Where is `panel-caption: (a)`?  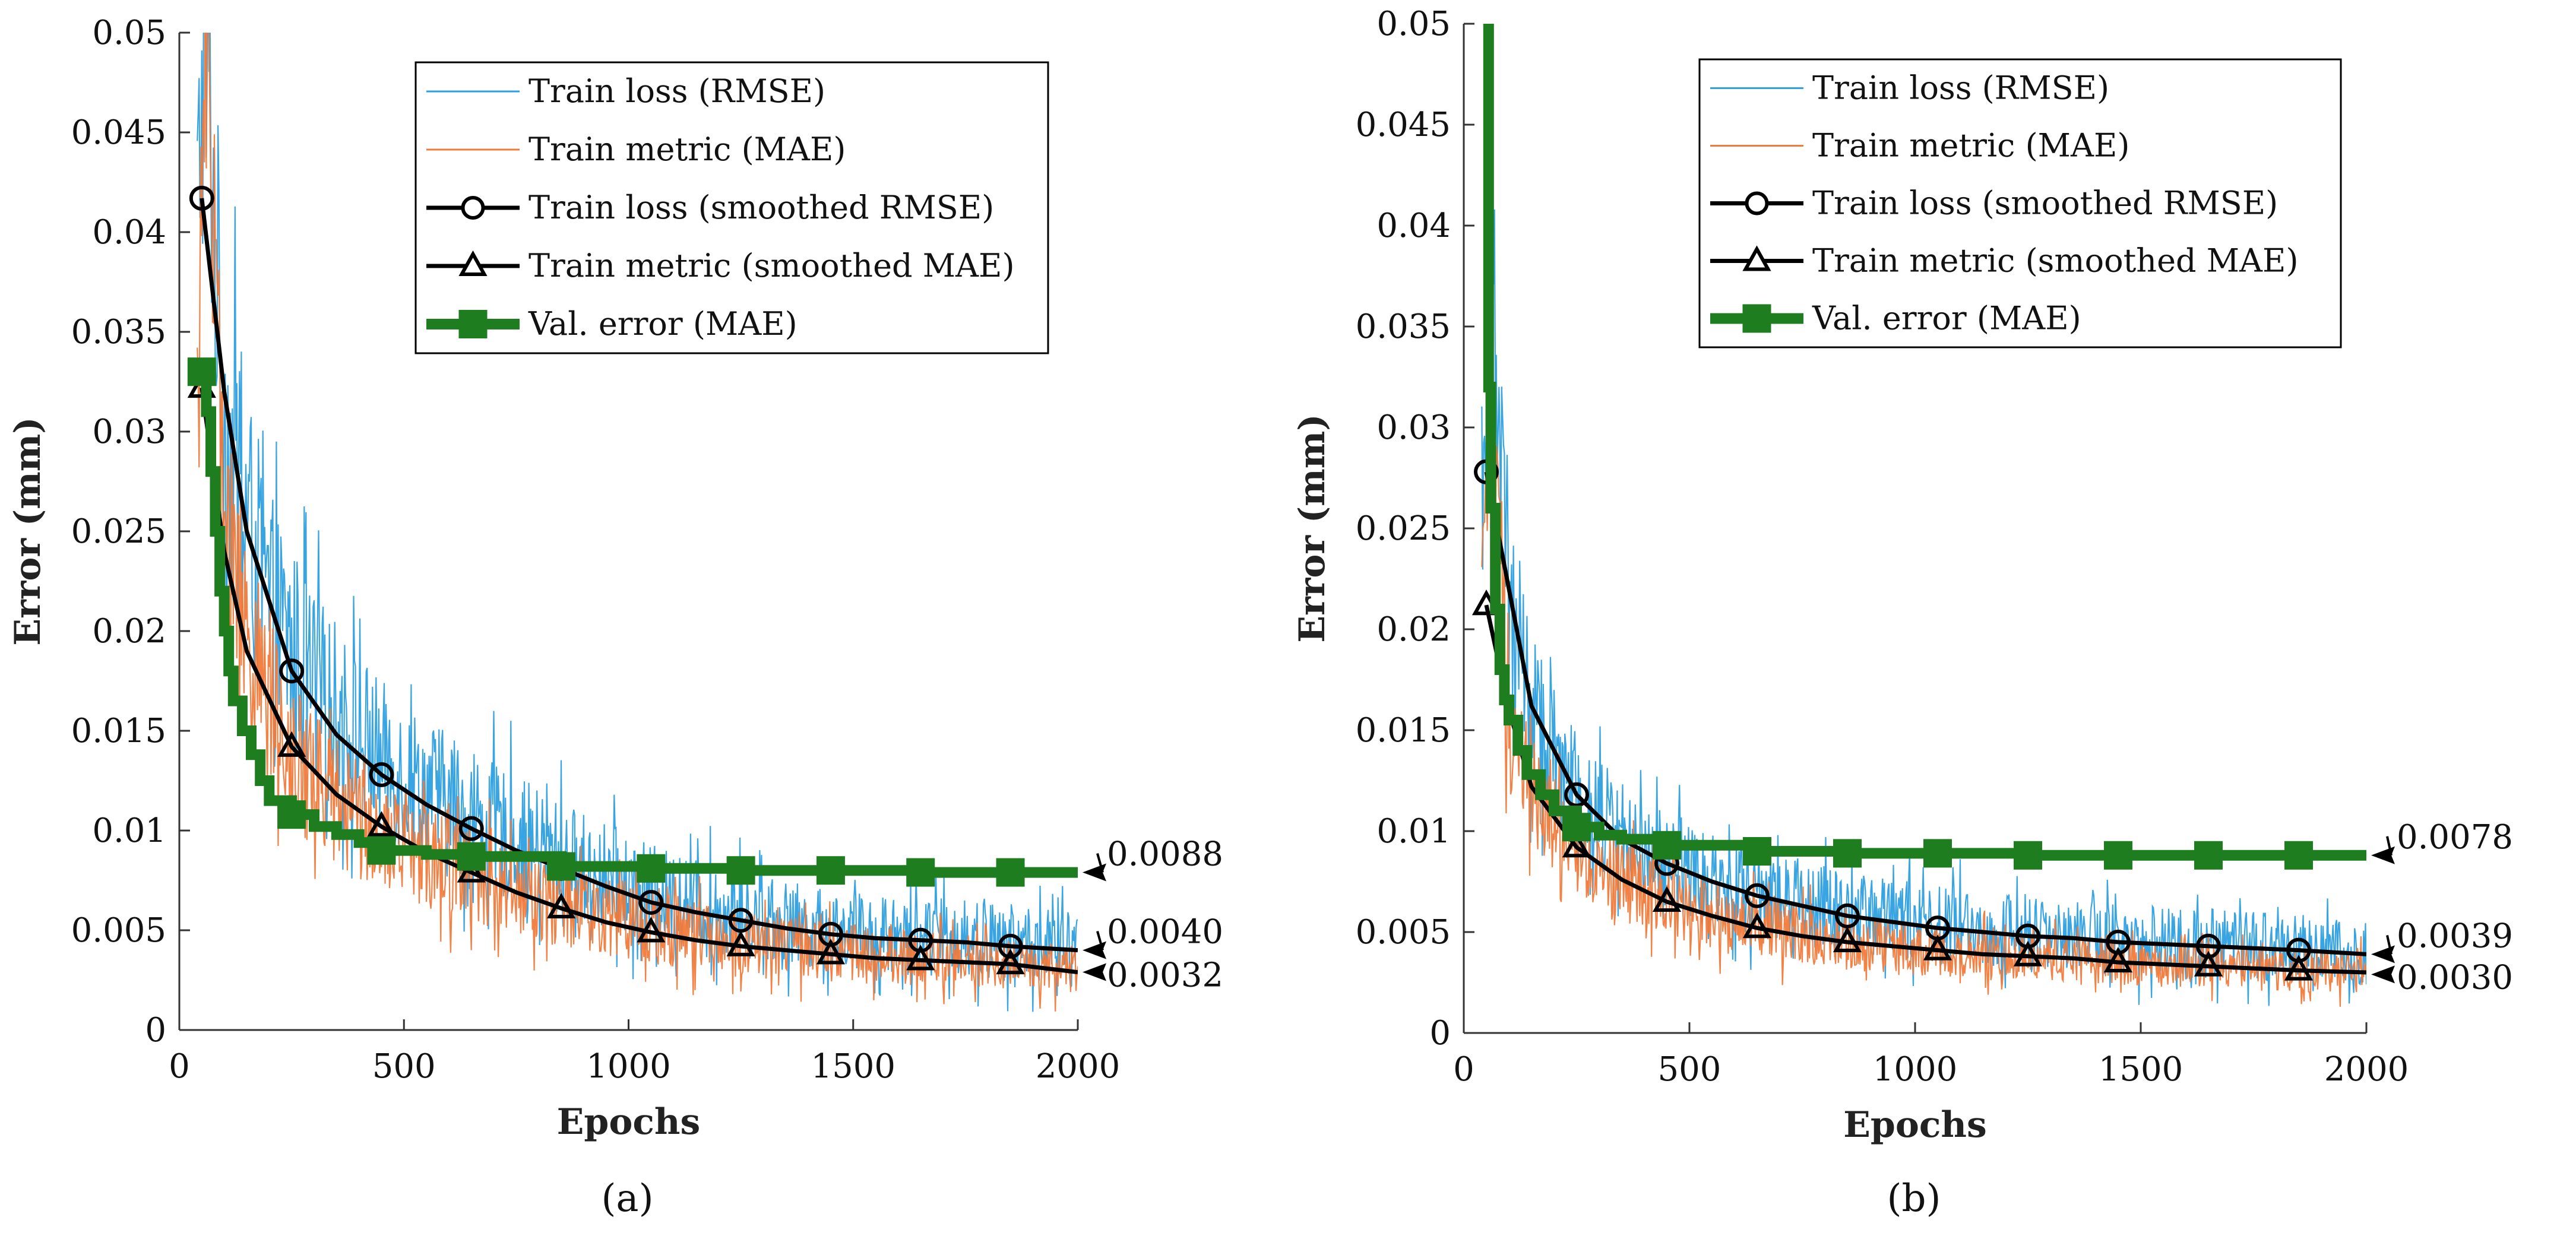
panel-caption: (a) is located at coordinates (627, 1199).